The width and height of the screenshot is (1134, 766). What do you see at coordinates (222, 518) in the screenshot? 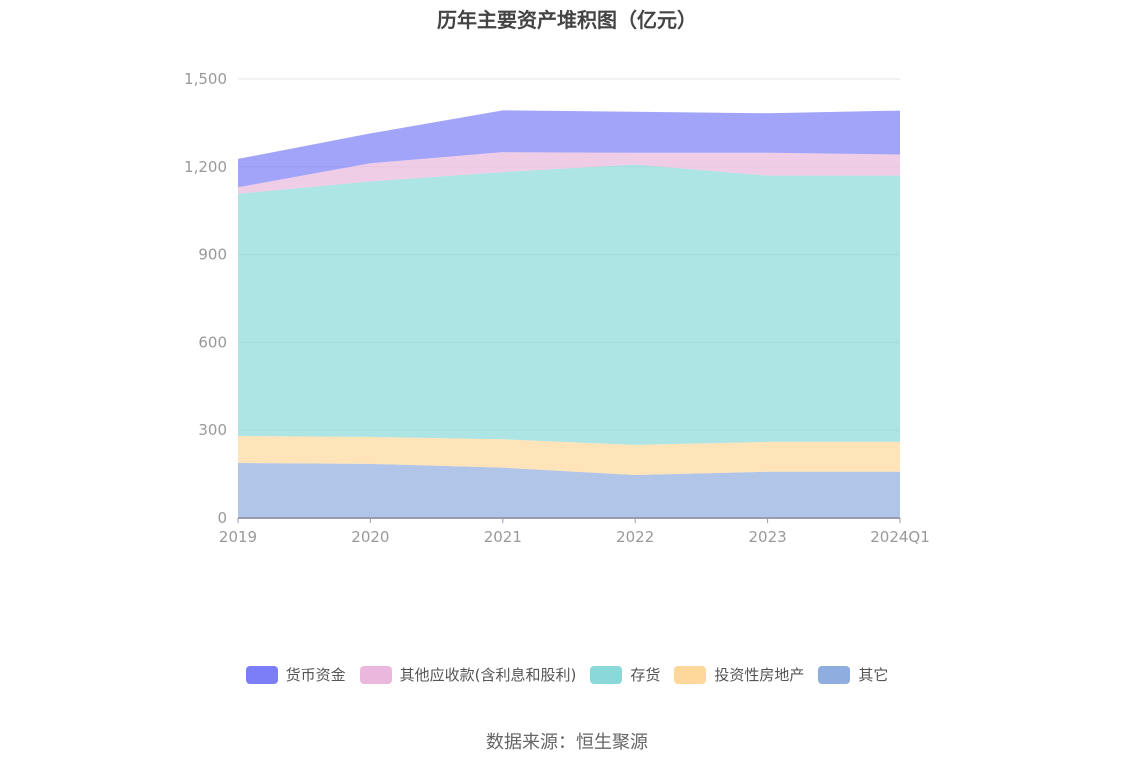
I see `y-tick-label-0: 0` at bounding box center [222, 518].